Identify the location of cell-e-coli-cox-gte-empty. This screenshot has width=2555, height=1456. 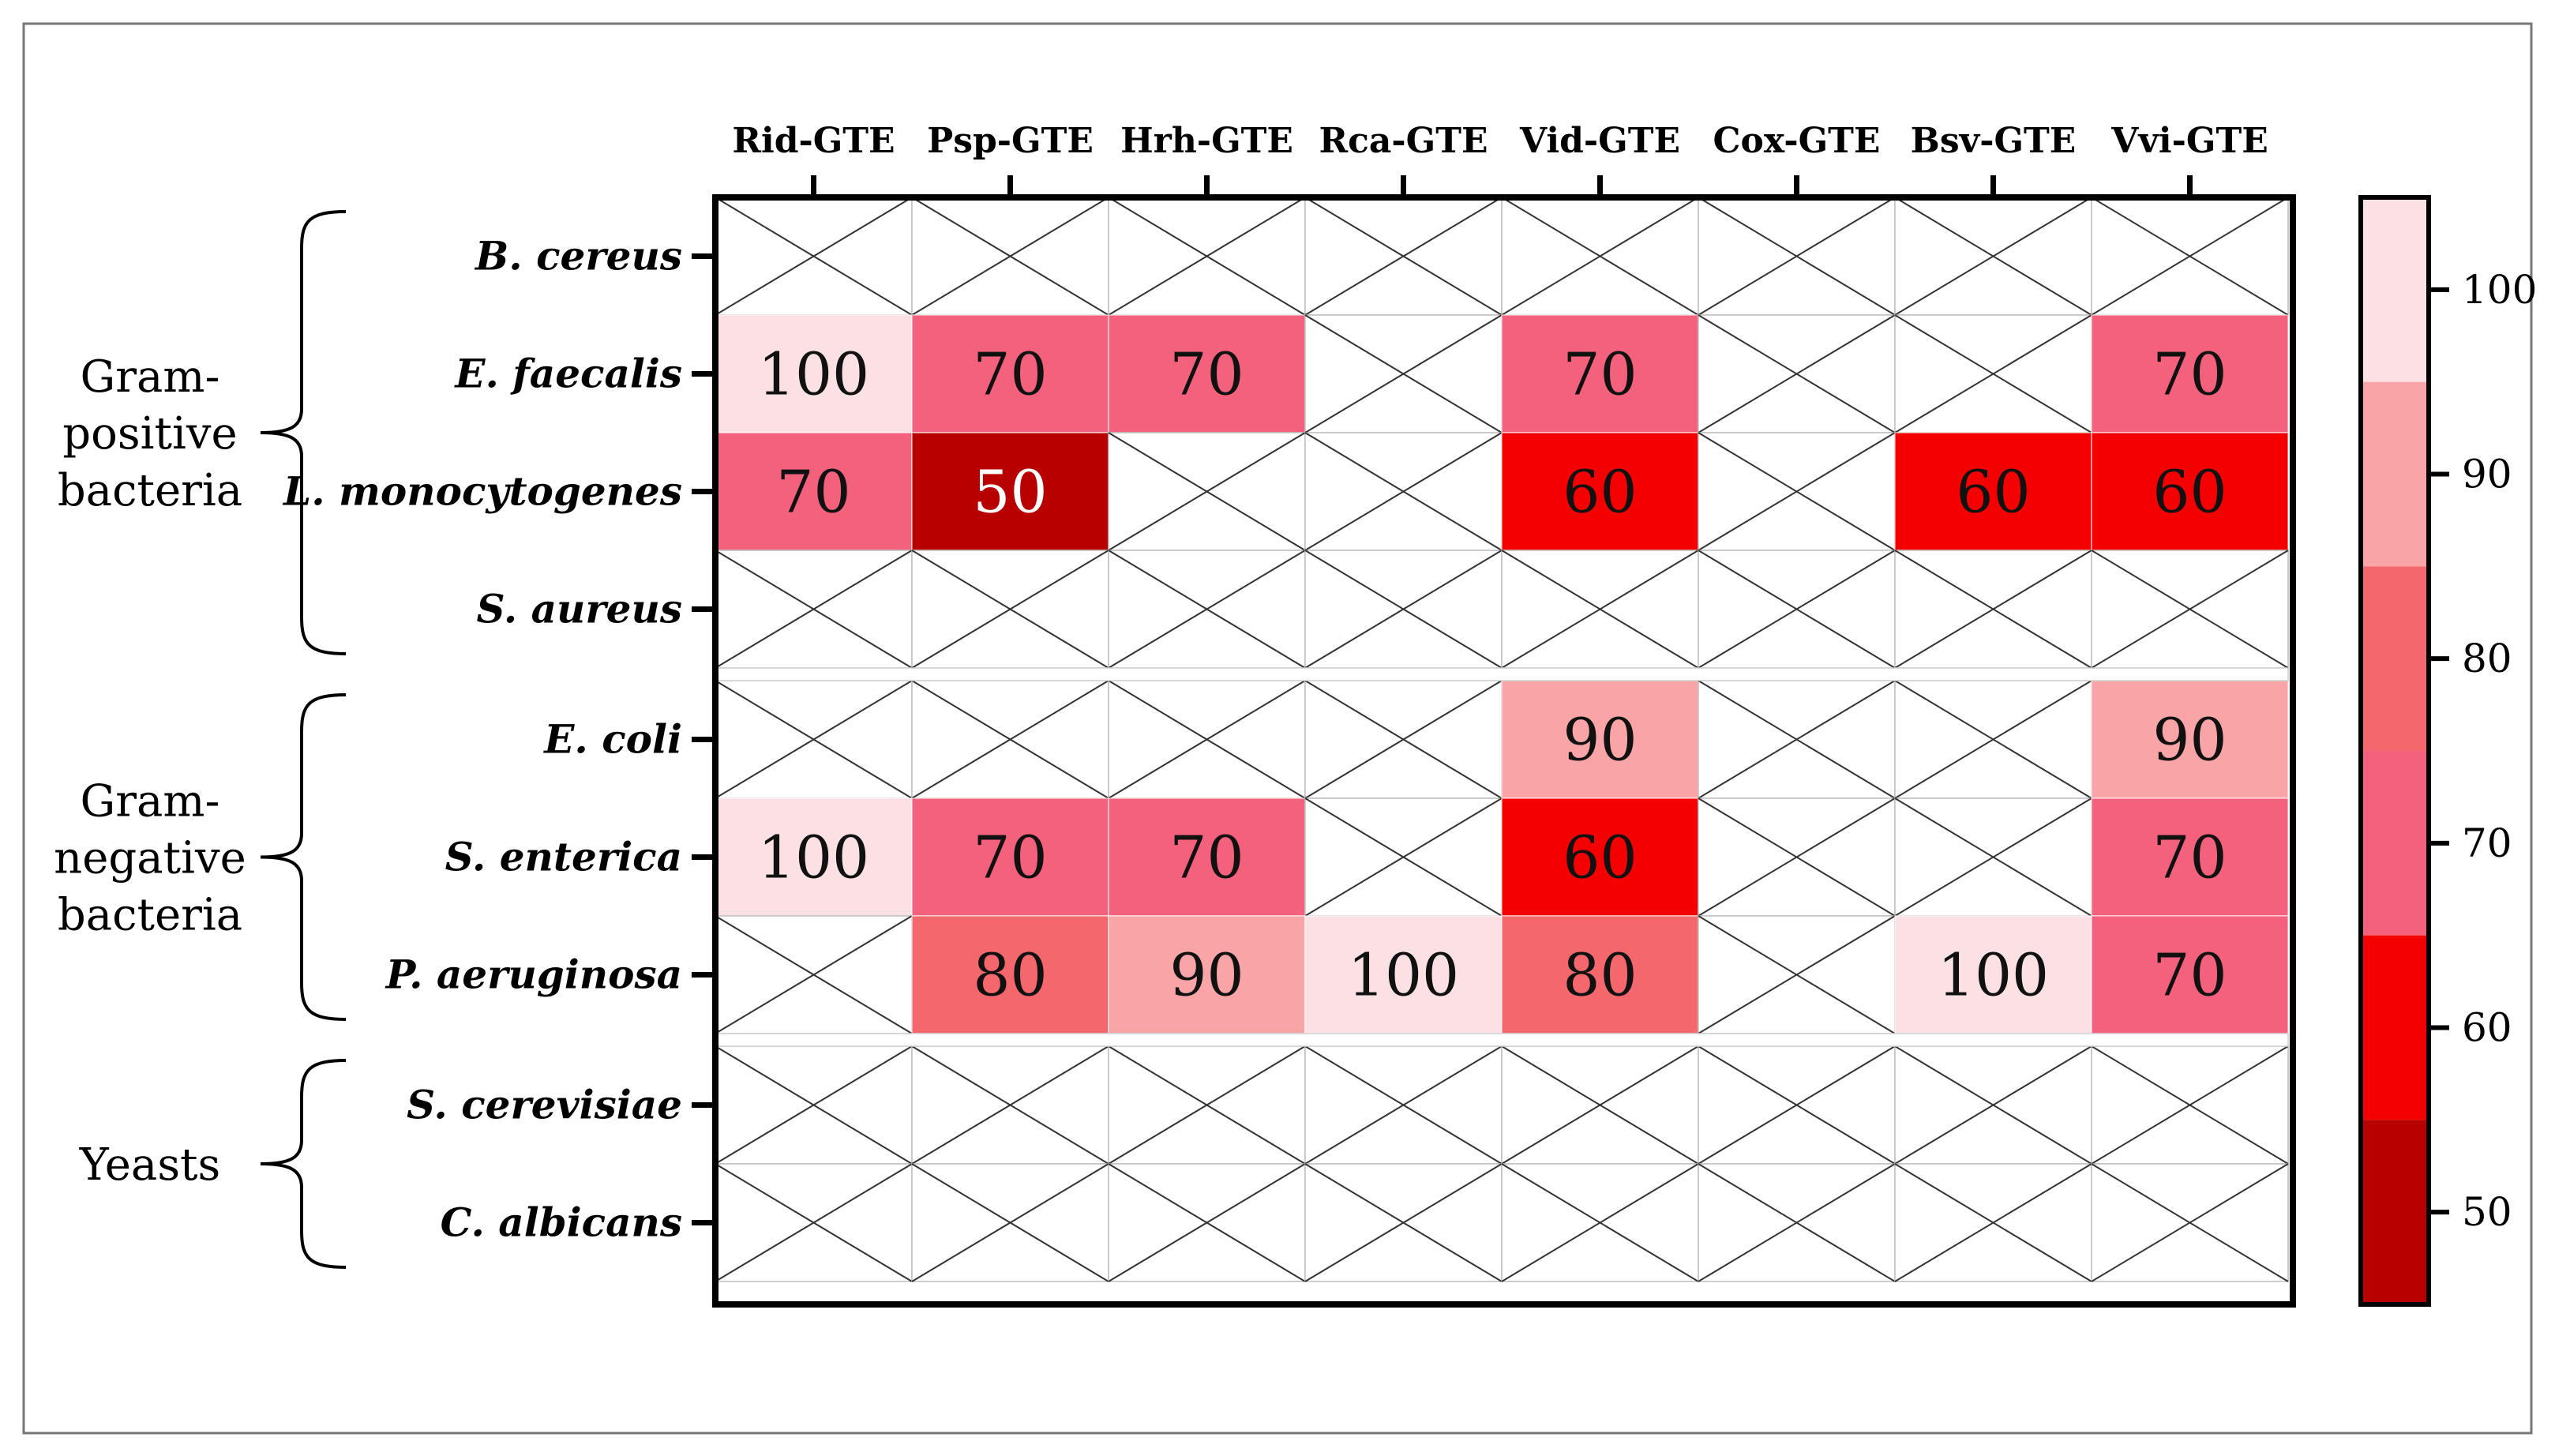
(1797, 739).